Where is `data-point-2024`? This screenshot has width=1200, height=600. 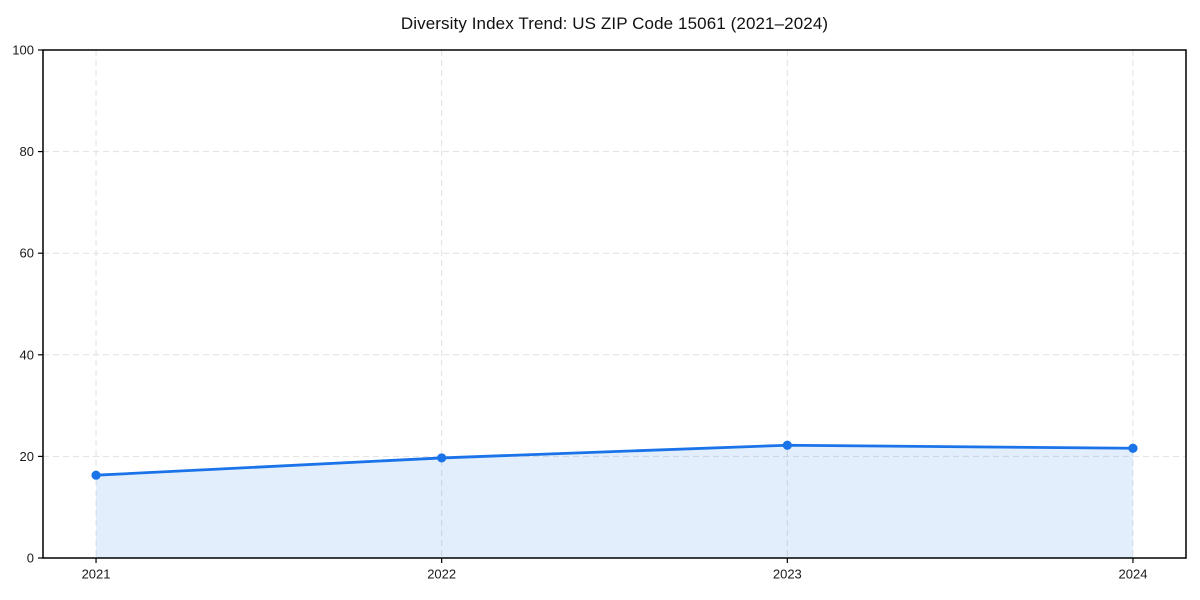
data-point-2024 is located at coordinates (1133, 448).